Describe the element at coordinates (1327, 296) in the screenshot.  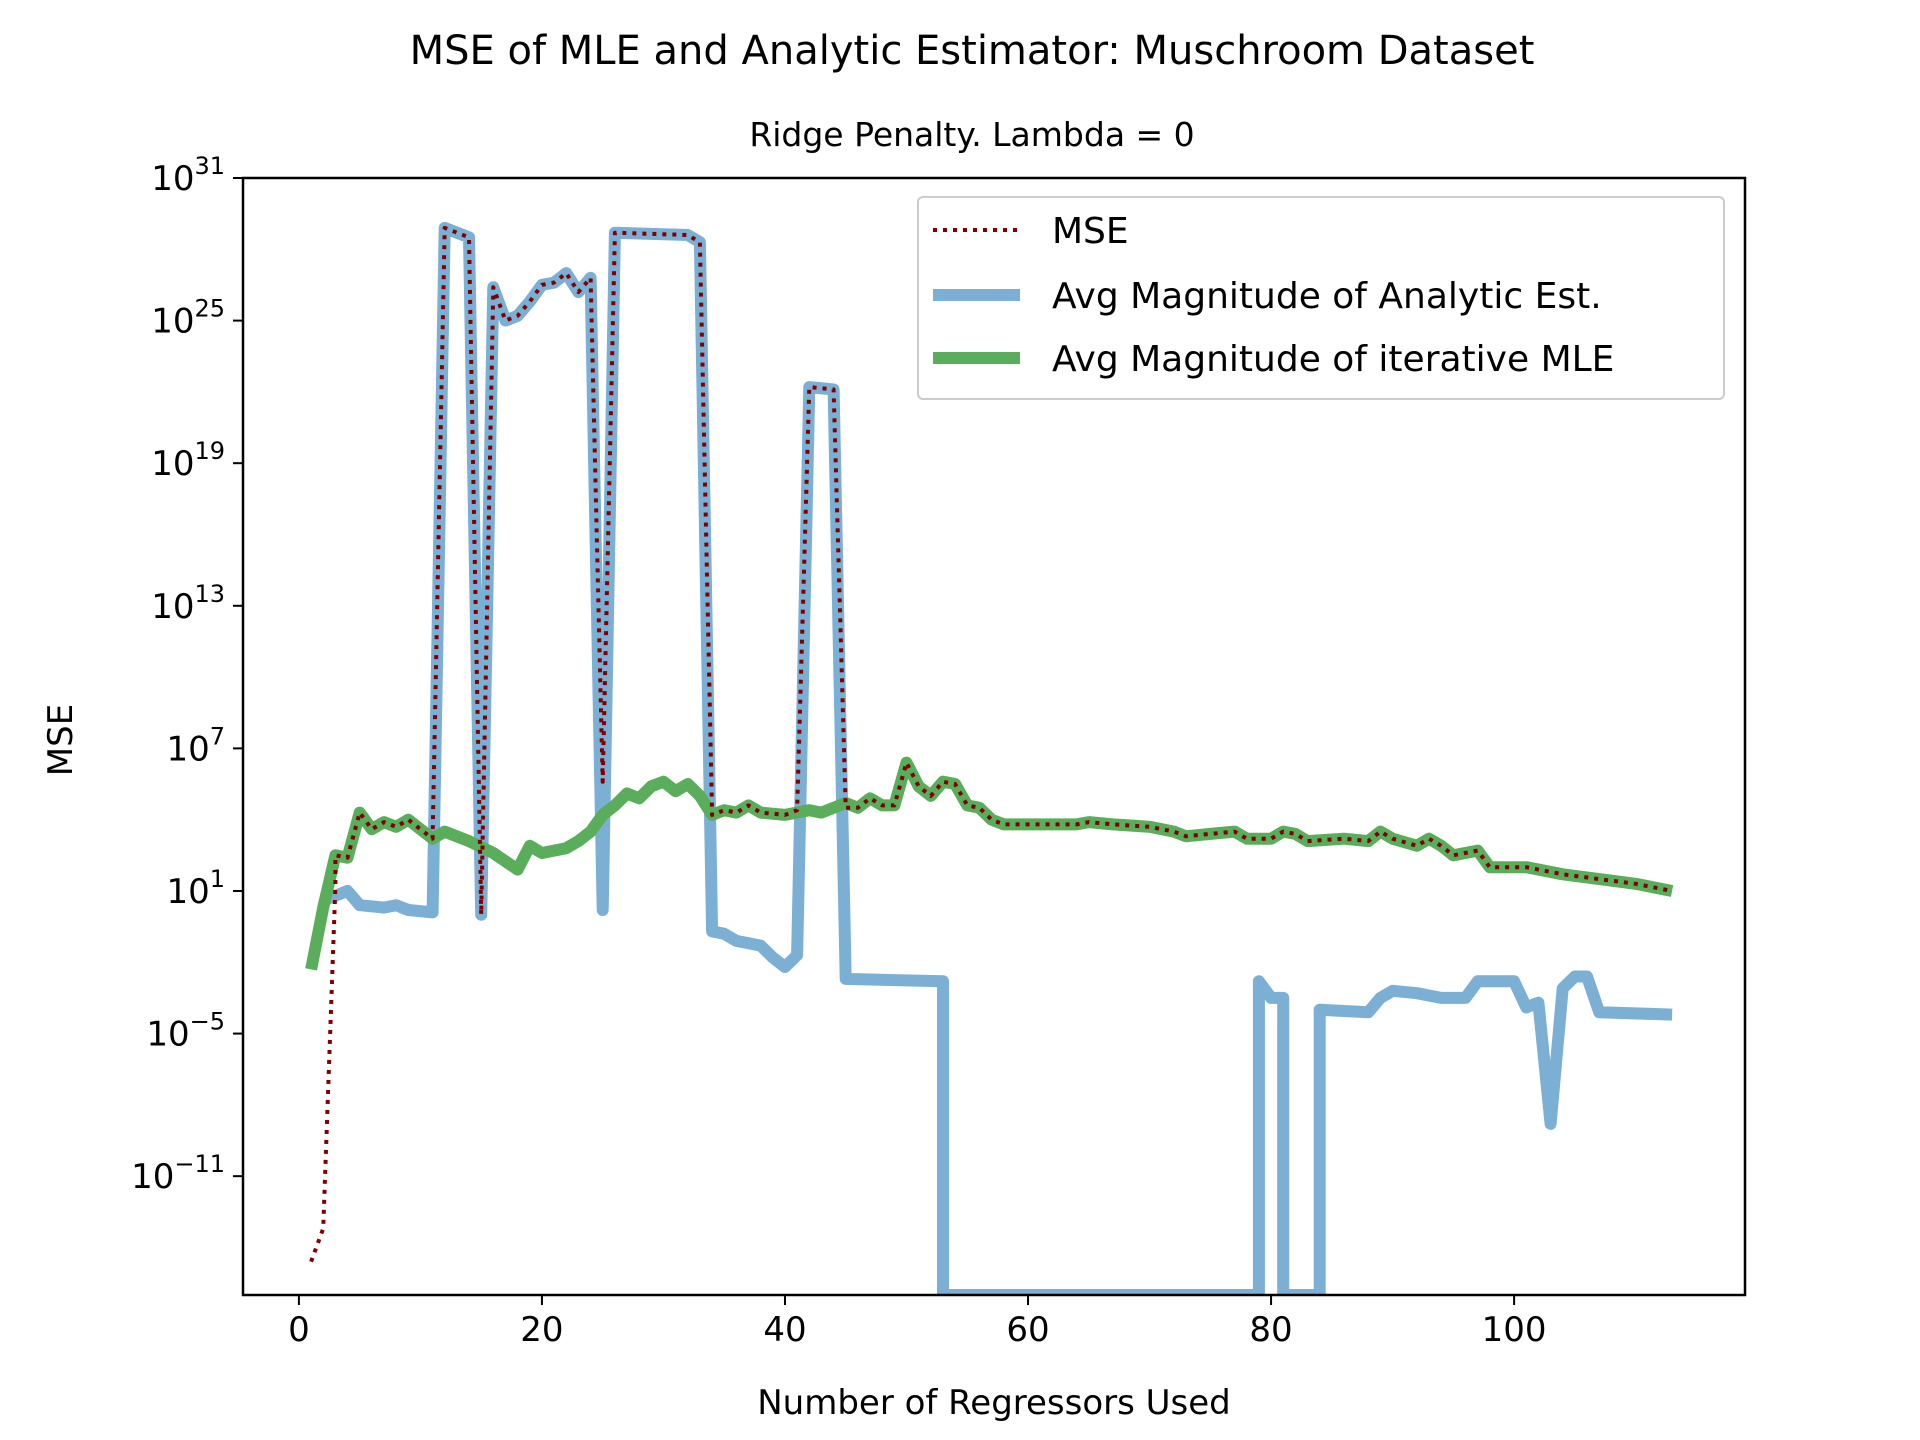
I see `legend-label-analytic: Avg Magnitude of Analytic Est.` at that location.